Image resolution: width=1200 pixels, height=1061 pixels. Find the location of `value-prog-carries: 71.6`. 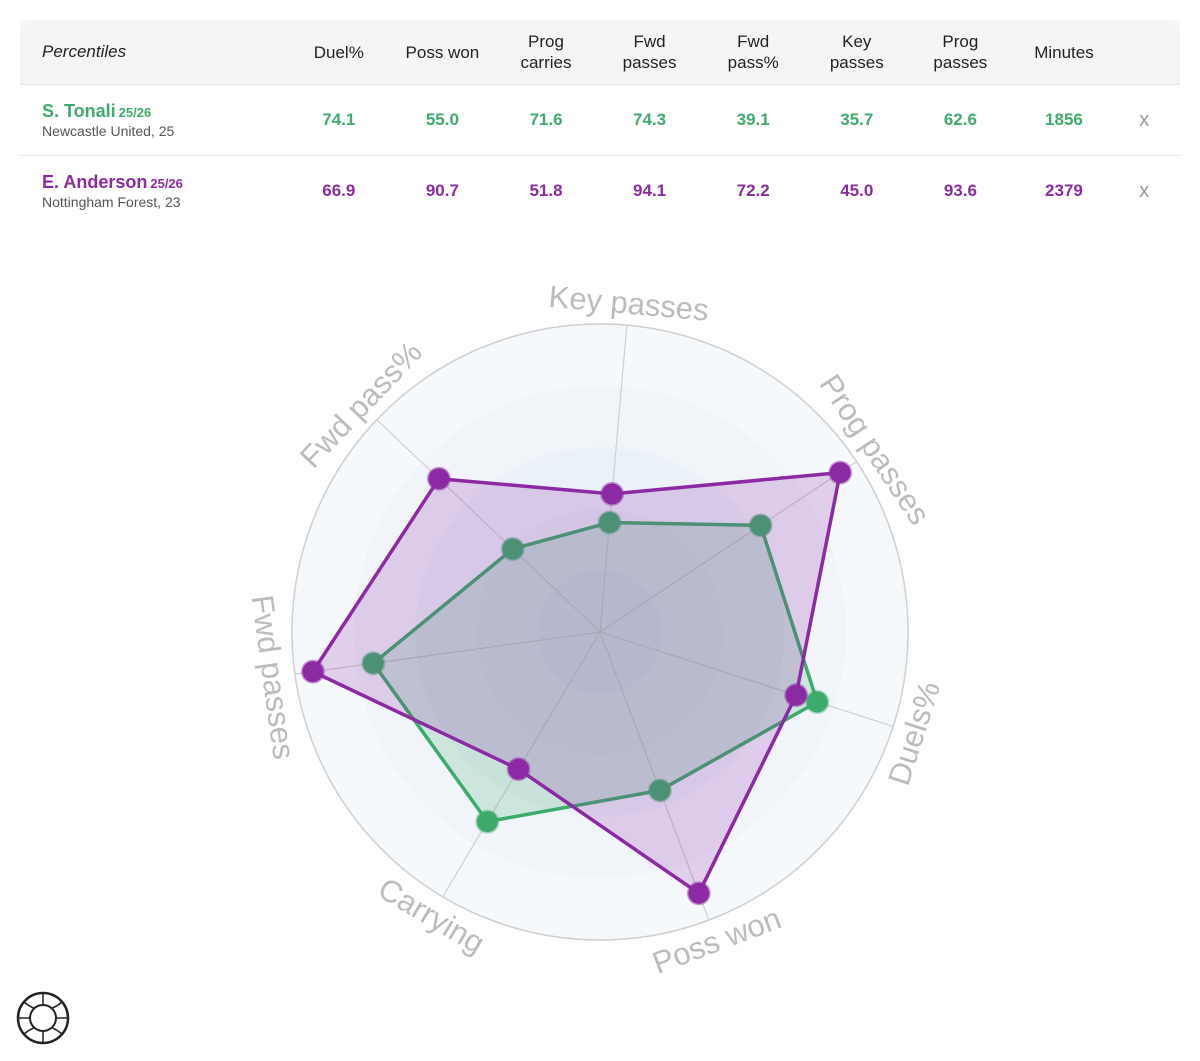

value-prog-carries: 71.6 is located at coordinates (546, 119).